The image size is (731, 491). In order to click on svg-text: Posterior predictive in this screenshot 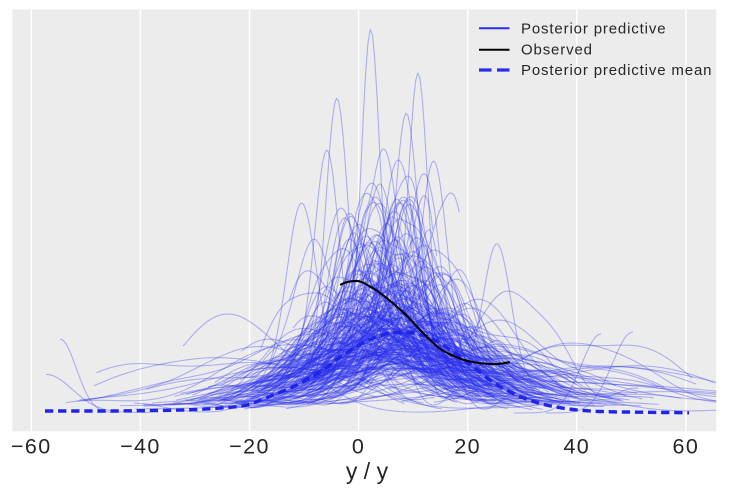, I will do `click(593, 28)`.